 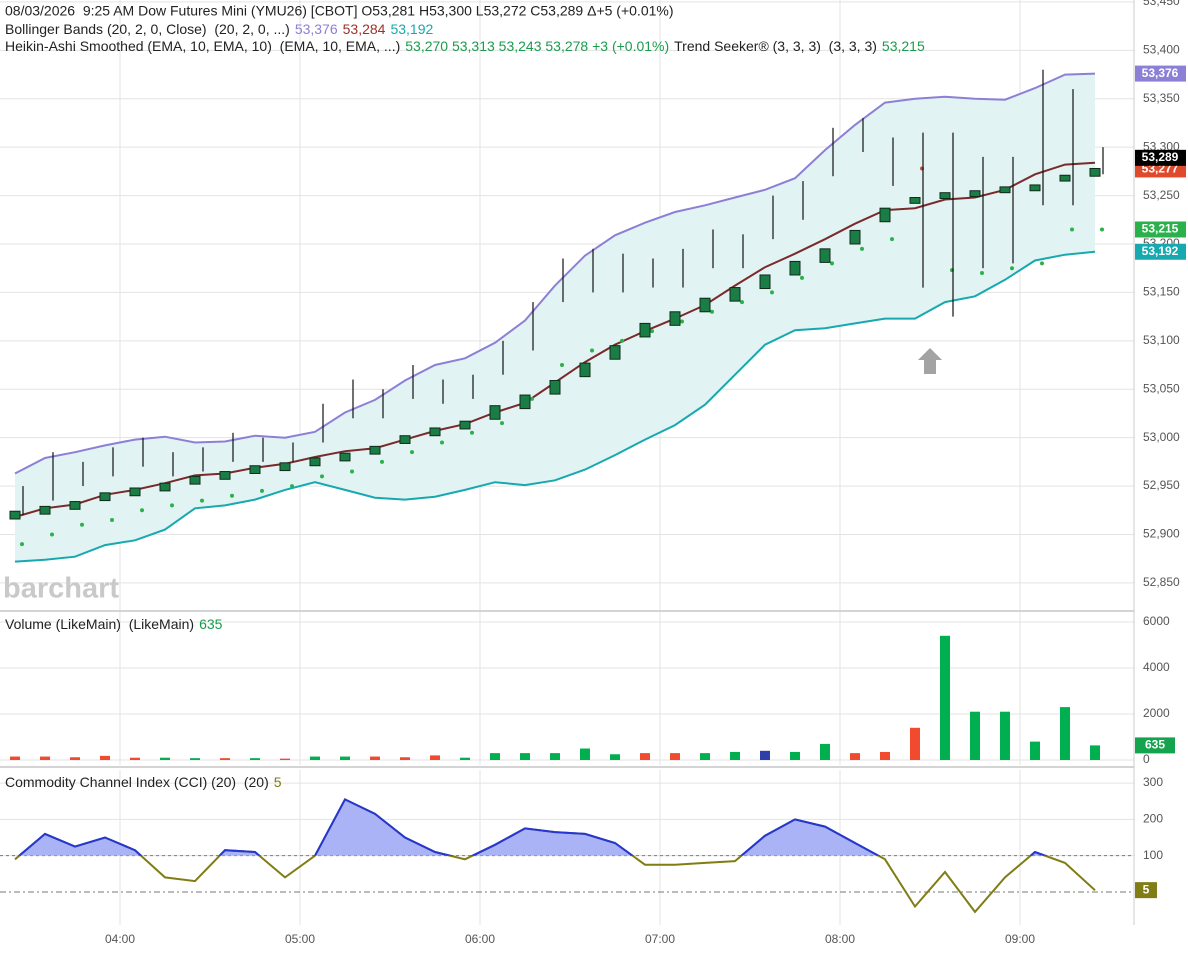 What do you see at coordinates (316, 29) in the screenshot?
I see `legend-value: 53,376` at bounding box center [316, 29].